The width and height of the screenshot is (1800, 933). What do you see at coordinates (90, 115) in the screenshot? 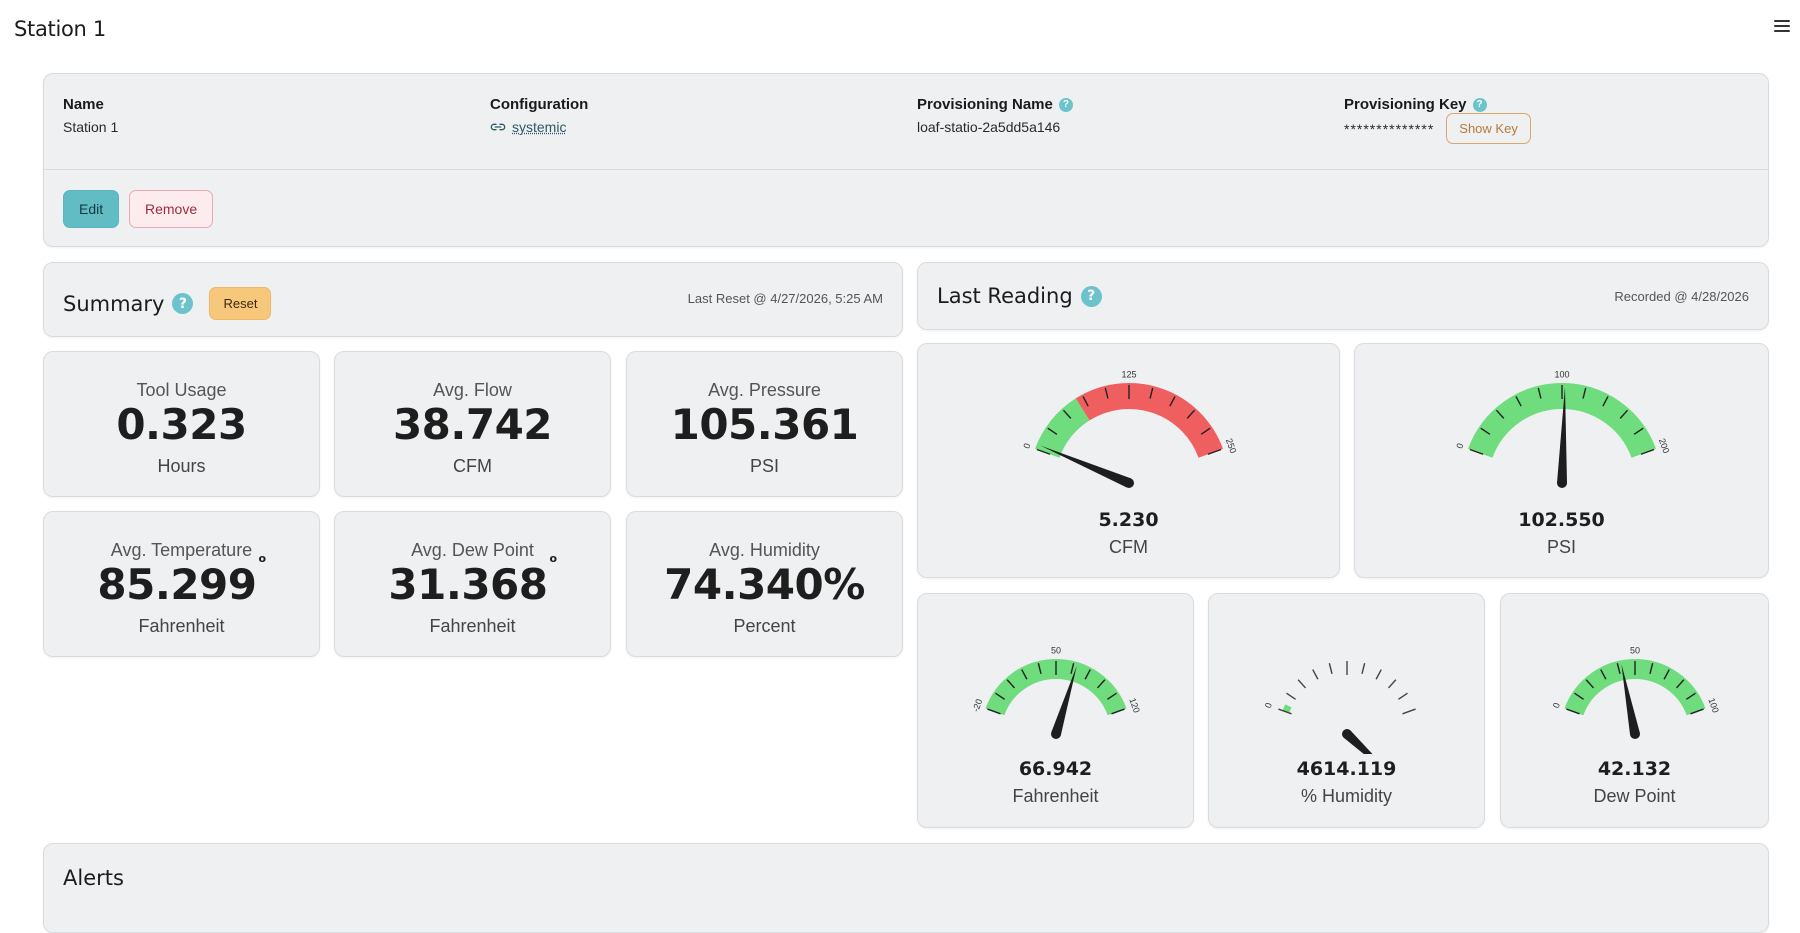
I see `name-field: Name Station 1` at bounding box center [90, 115].